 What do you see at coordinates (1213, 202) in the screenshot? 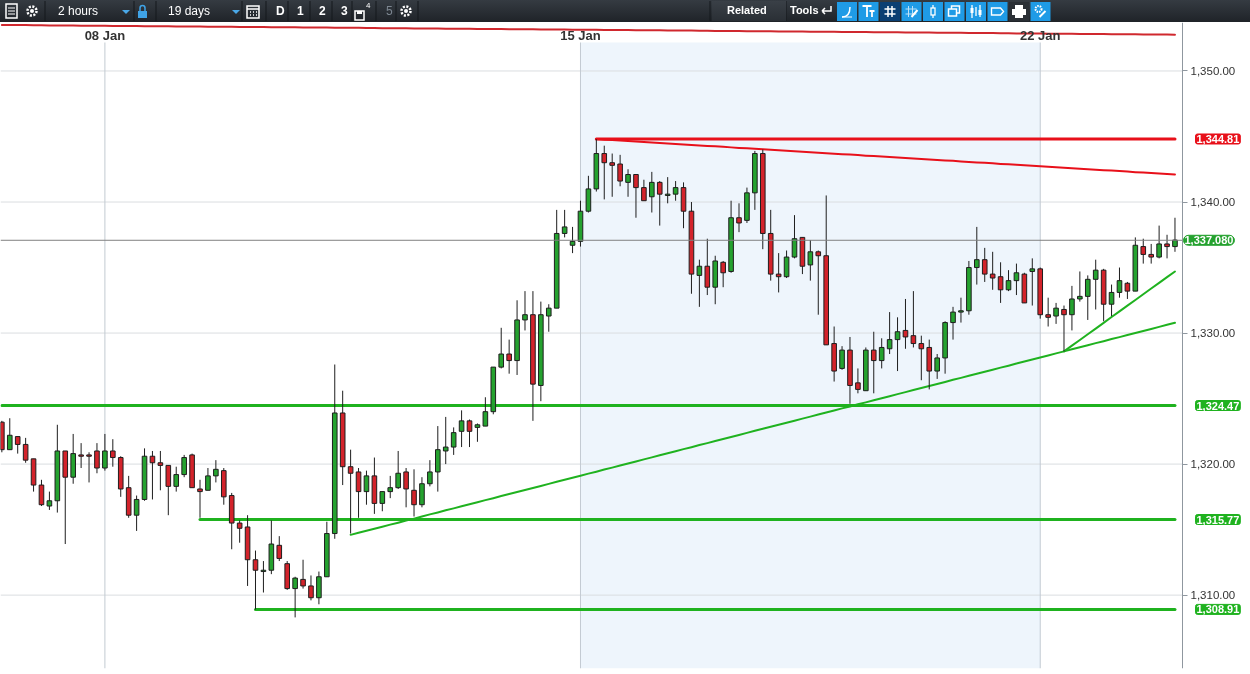
I see `y-tick-label: 1,340.00` at bounding box center [1213, 202].